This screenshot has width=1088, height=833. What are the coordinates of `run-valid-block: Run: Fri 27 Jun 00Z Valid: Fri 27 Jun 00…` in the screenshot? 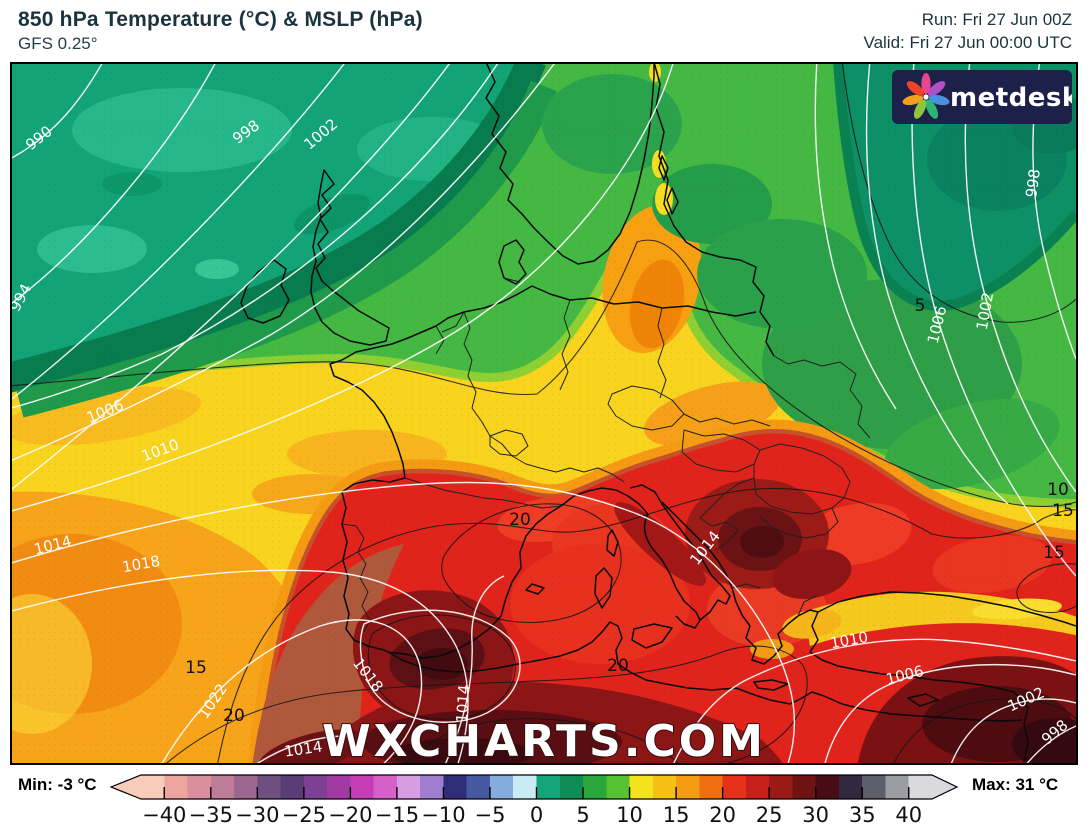 It's located at (968, 31).